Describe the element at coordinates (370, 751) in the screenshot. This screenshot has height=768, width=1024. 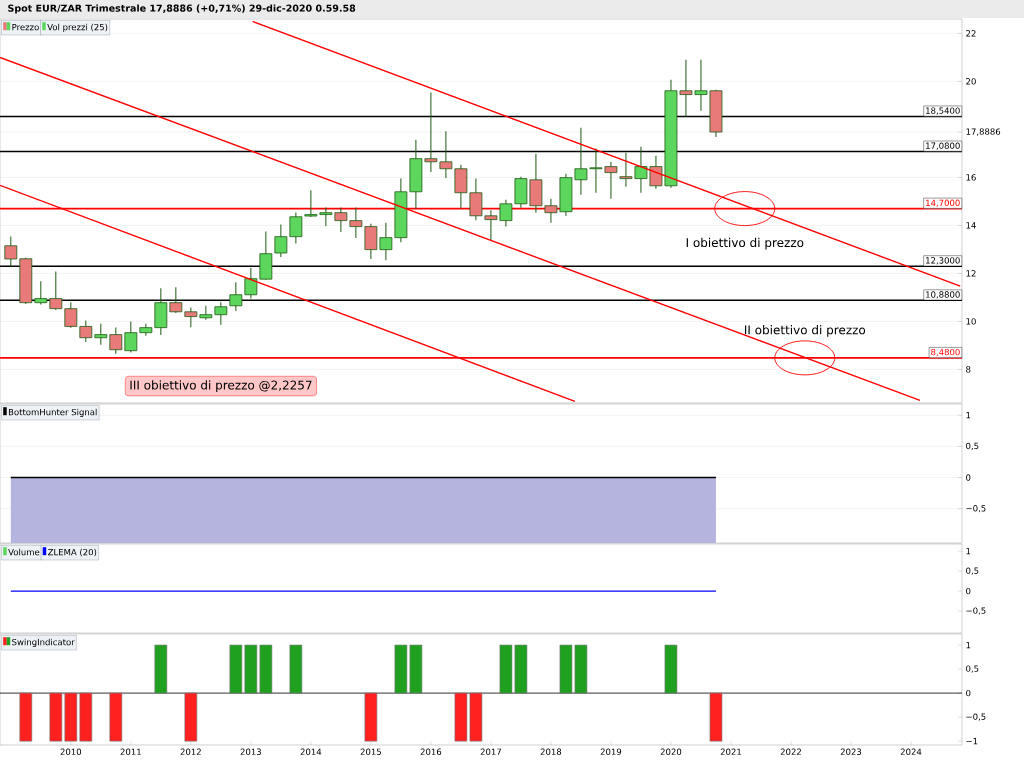
I see `x-tick-label: 2015` at that location.